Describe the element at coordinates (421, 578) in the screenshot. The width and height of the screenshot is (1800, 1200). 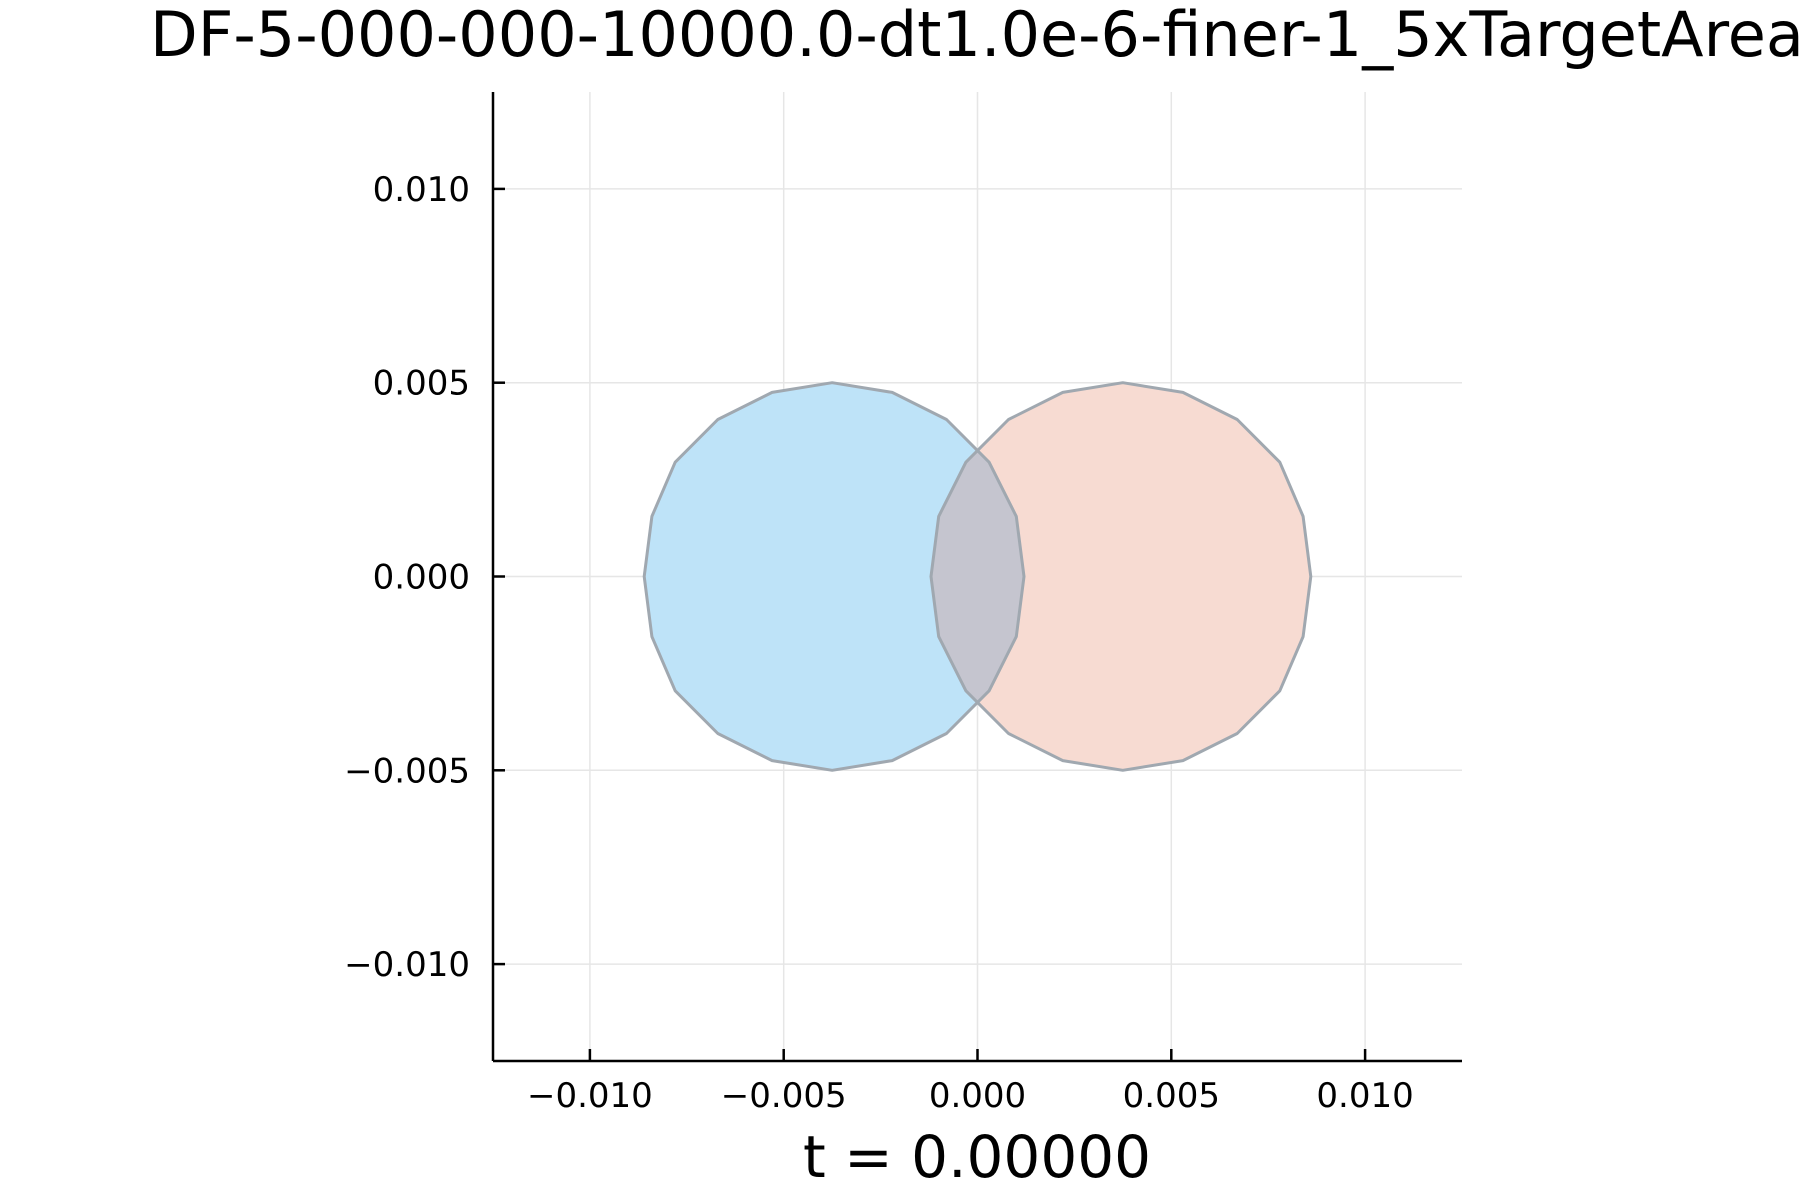
I see `y-tick-label-2: 0.000` at that location.